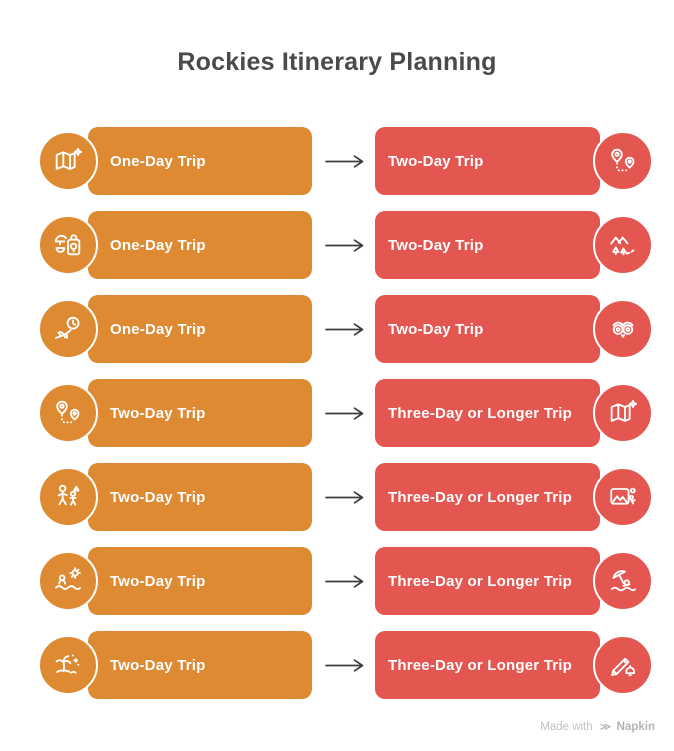 The image size is (674, 751). I want to click on owl-binoculars-icon, so click(623, 329).